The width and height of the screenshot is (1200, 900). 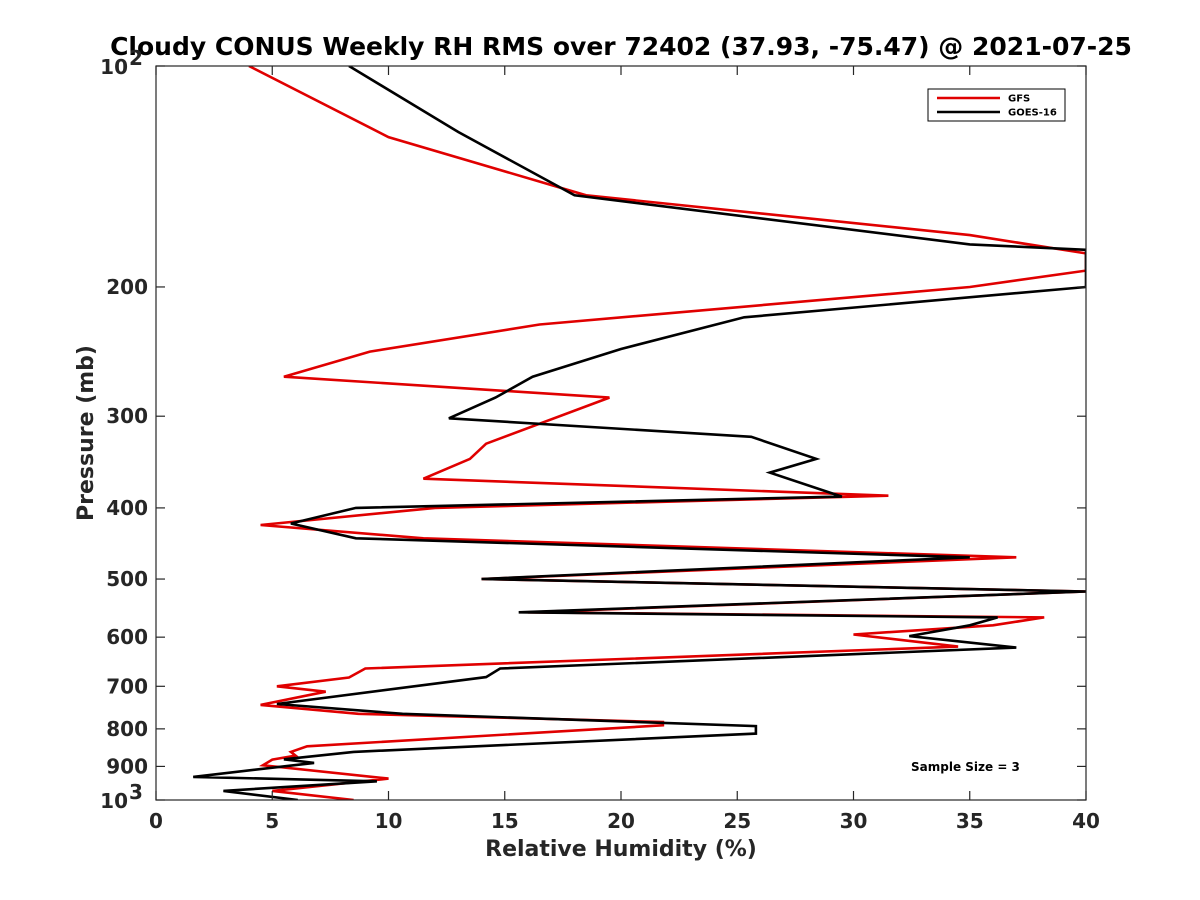 I want to click on legend-box, so click(x=996, y=105).